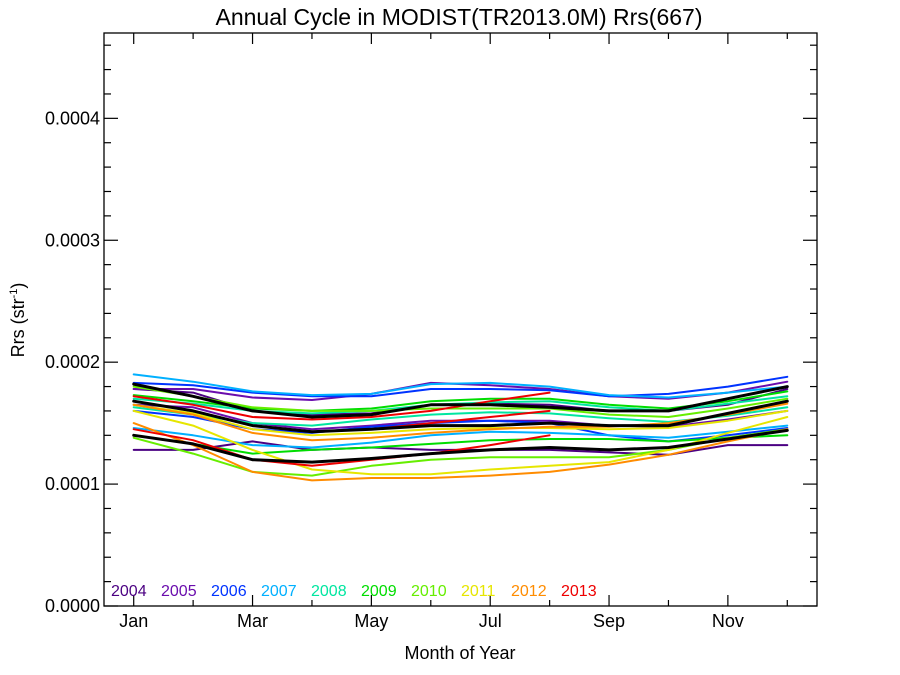  I want to click on legend-entry-2004: 2004, so click(129, 591).